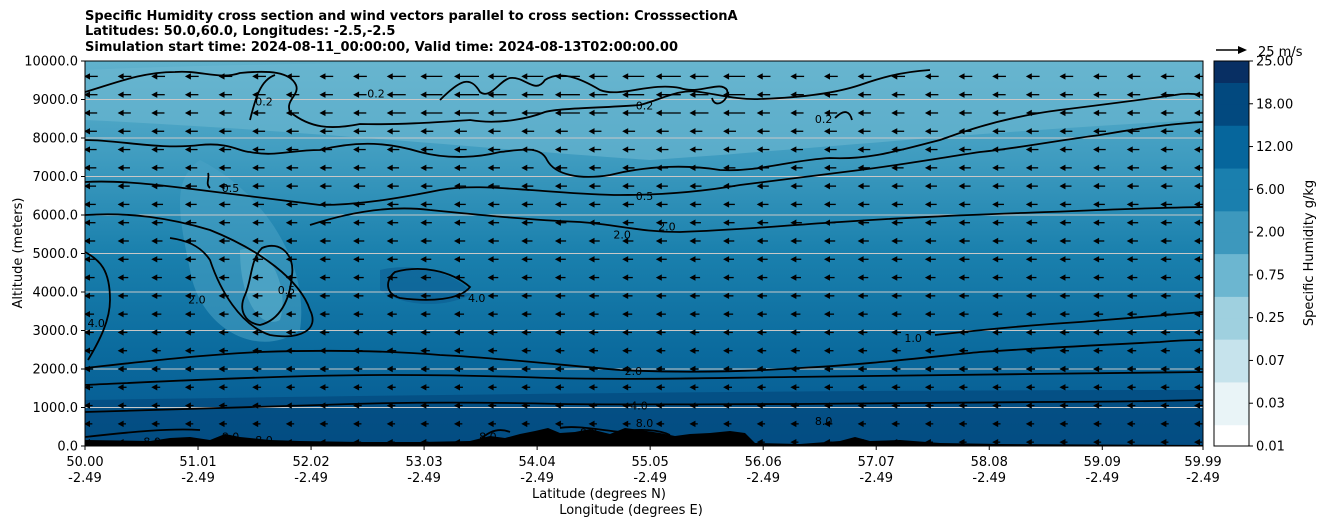 Image resolution: width=1326 pixels, height=526 pixels. I want to click on x-tick-label-lat: 59.99, so click(1202, 462).